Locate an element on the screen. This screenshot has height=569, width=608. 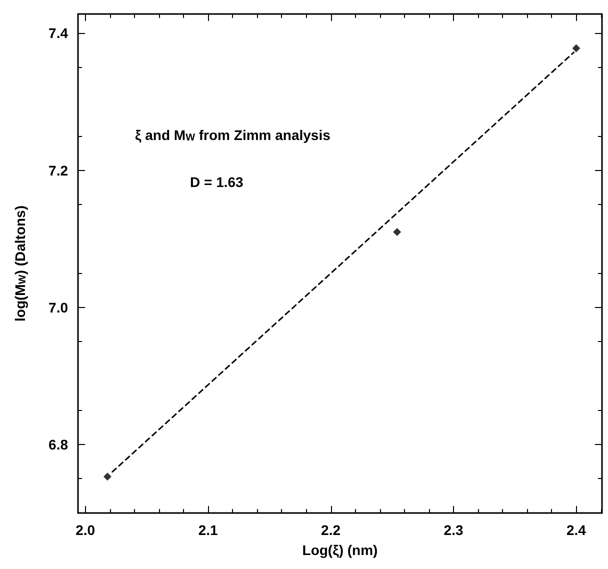
x-tick-label: 2.2 is located at coordinates (331, 530).